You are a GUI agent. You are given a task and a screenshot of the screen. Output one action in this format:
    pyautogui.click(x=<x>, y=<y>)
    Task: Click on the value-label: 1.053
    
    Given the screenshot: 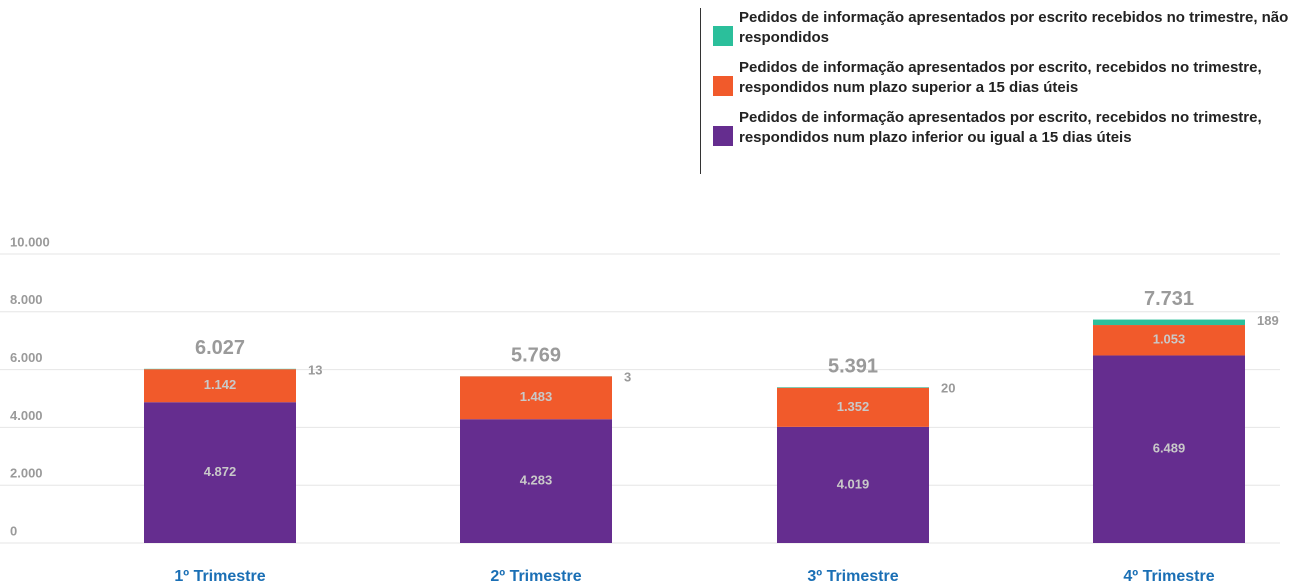 What is the action you would take?
    pyautogui.click(x=1169, y=339)
    